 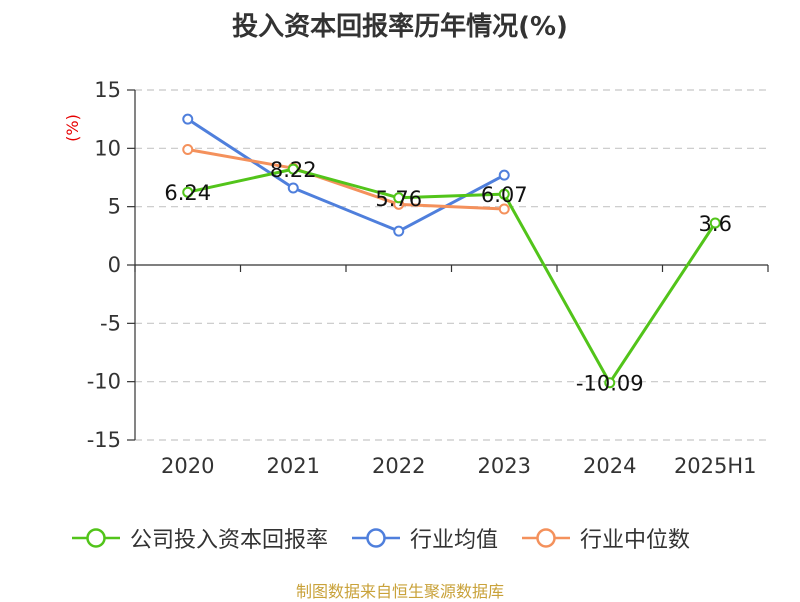 What do you see at coordinates (609, 466) in the screenshot?
I see `x-tick-label: 2024` at bounding box center [609, 466].